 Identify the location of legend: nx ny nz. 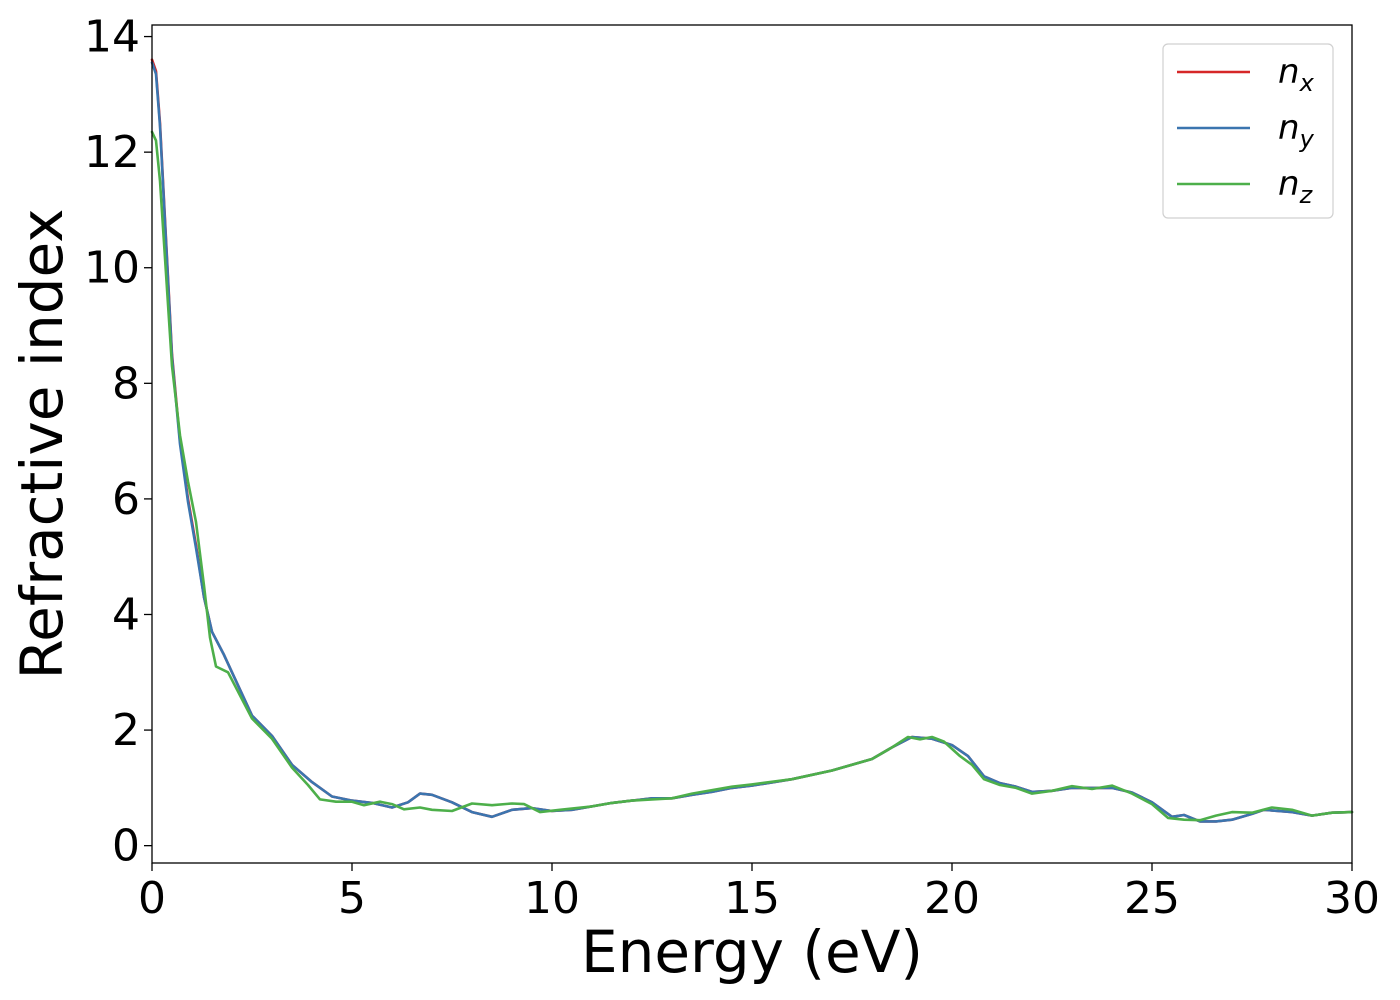
(1248, 131).